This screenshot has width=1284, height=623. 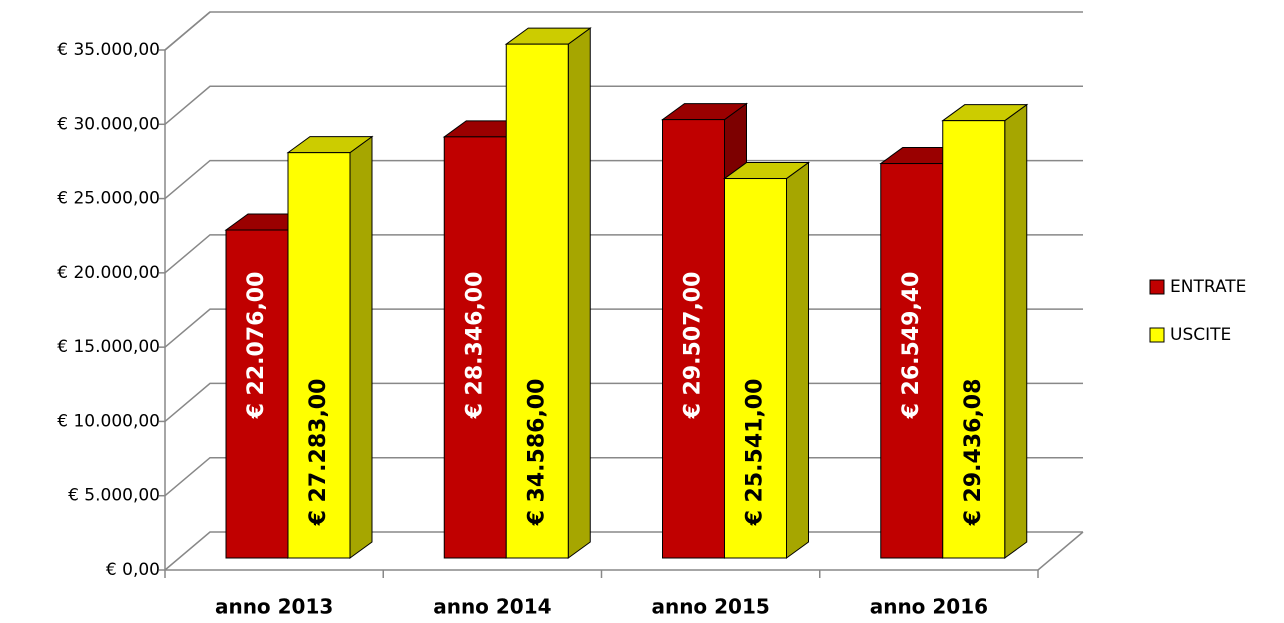 What do you see at coordinates (256, 346) in the screenshot?
I see `value-label: € 22.076,00` at bounding box center [256, 346].